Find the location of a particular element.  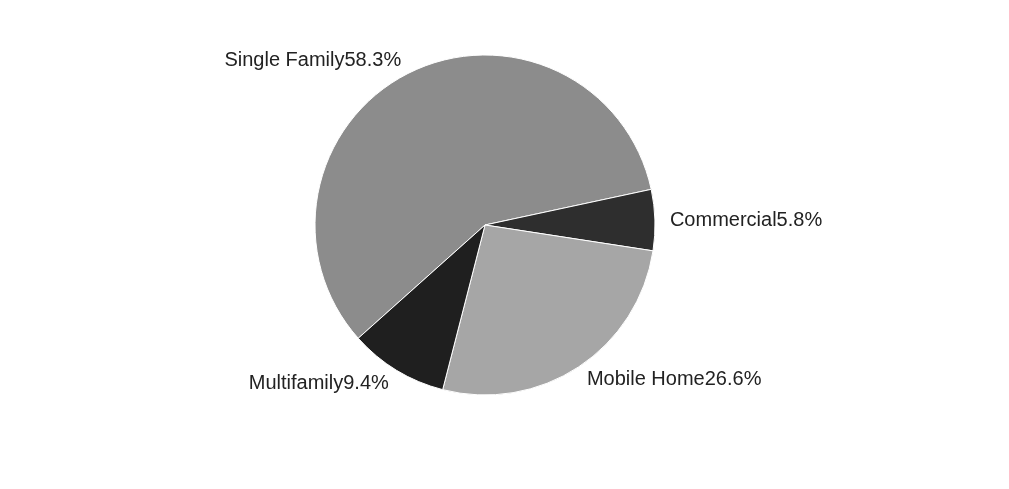

slice-label: Multifamily9.4% is located at coordinates (319, 382).